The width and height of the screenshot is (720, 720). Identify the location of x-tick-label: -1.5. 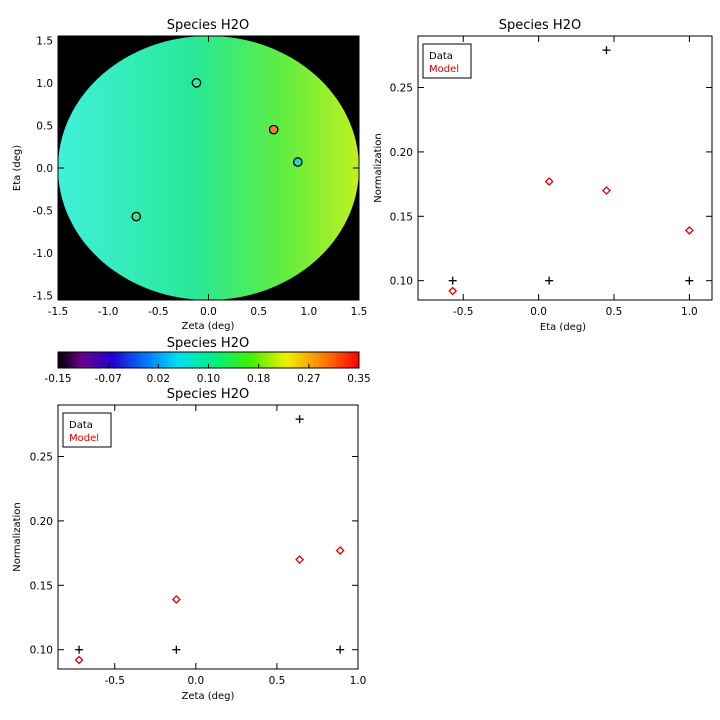
(58, 312).